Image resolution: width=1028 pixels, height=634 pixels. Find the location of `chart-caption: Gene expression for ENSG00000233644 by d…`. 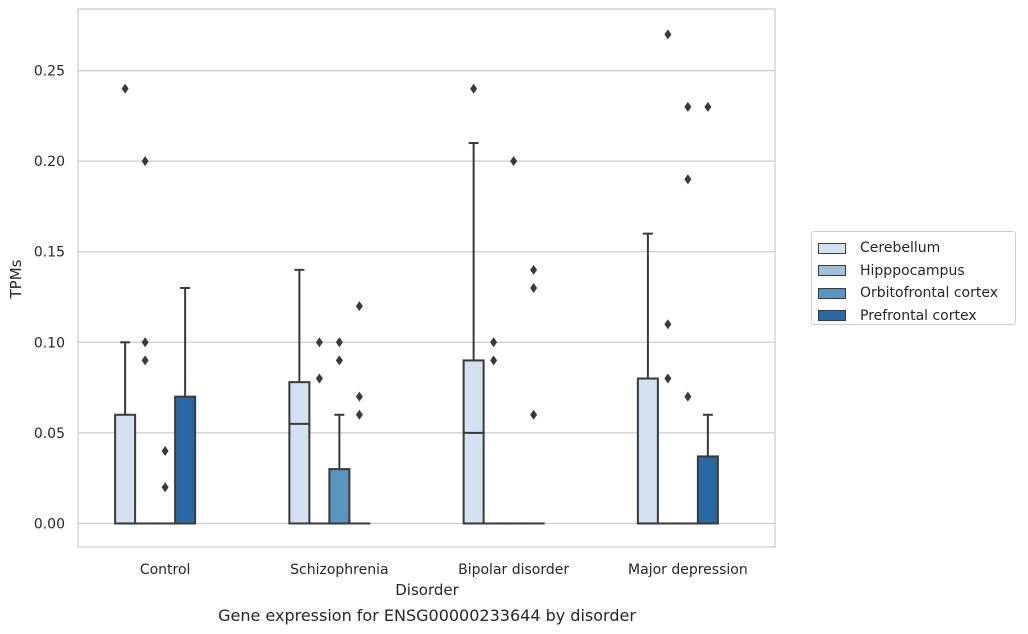

chart-caption: Gene expression for ENSG00000233644 by d… is located at coordinates (427, 615).